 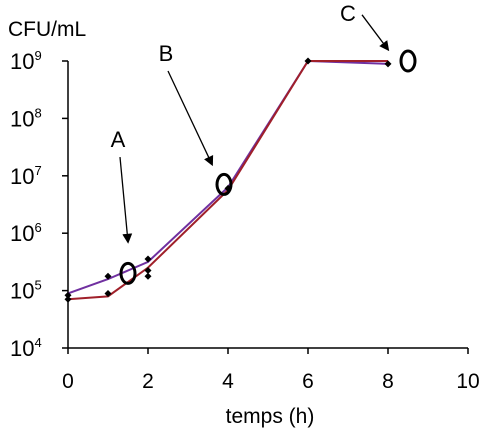 I want to click on x-tick-label: 10, so click(x=467, y=381).